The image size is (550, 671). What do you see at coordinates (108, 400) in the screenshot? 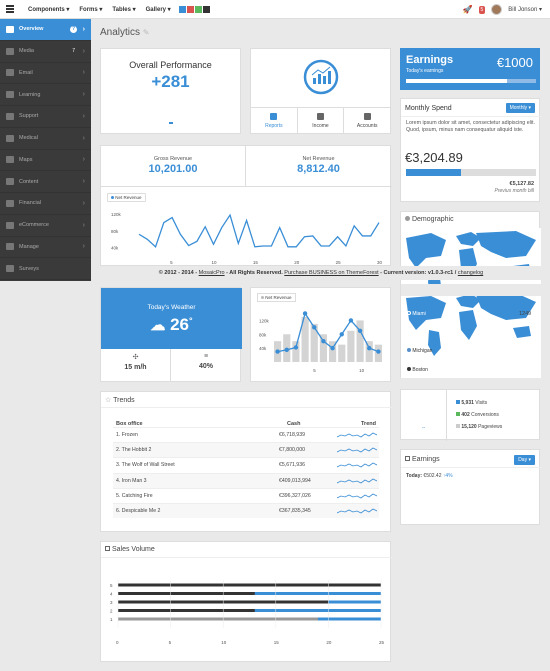
I see `star-icon: ☆` at bounding box center [108, 400].